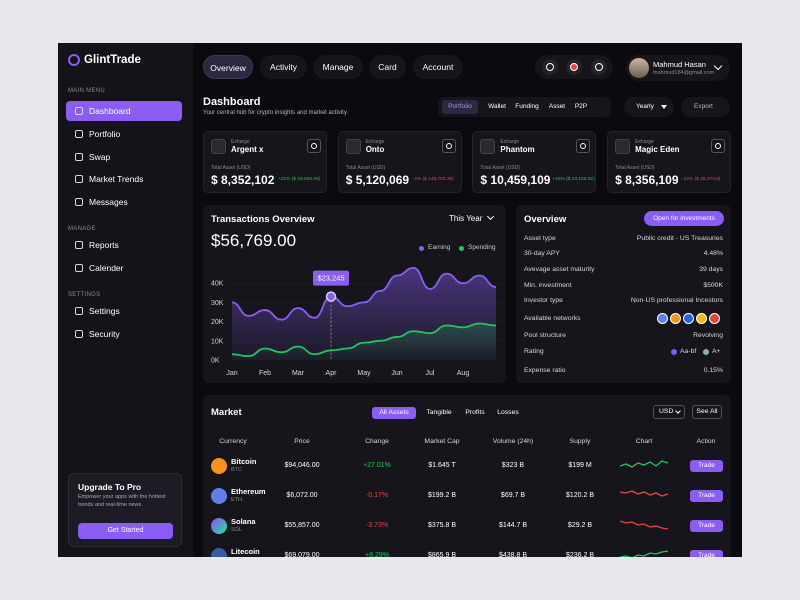 The width and height of the screenshot is (800, 600). Describe the element at coordinates (217, 322) in the screenshot. I see `y-tick-label: 20K` at that location.